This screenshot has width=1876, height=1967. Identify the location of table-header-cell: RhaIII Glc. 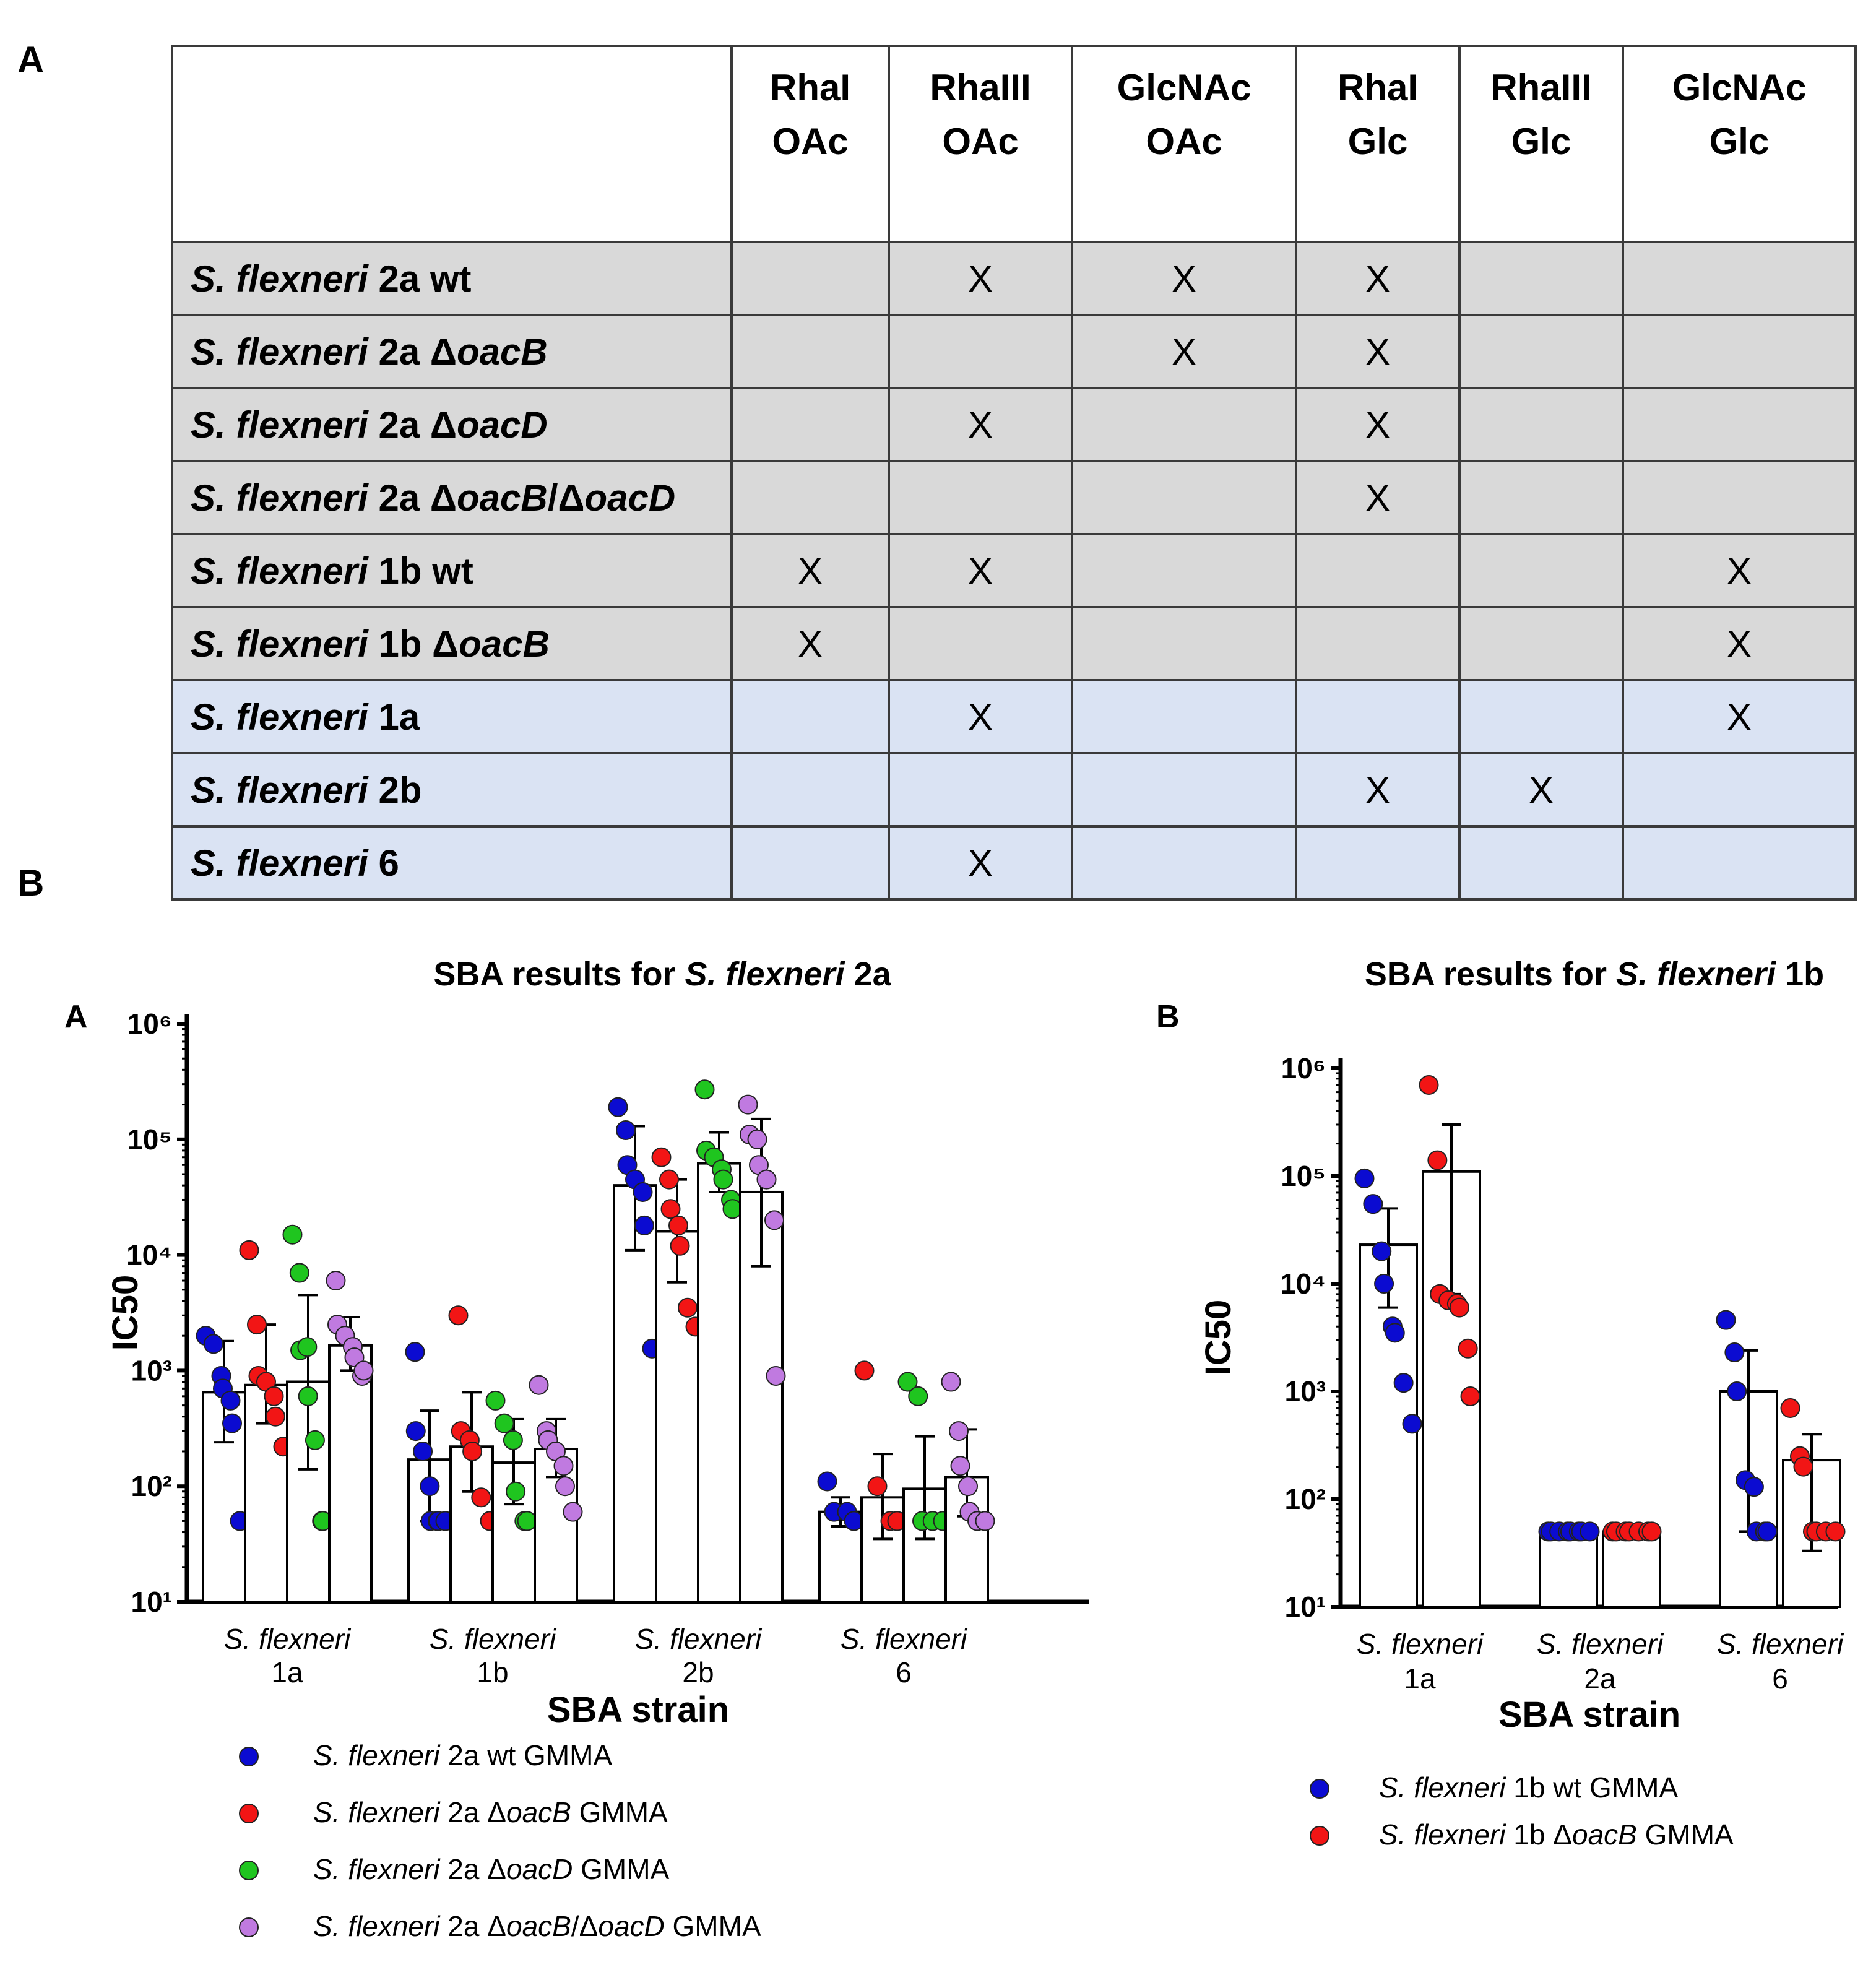
(1541, 144).